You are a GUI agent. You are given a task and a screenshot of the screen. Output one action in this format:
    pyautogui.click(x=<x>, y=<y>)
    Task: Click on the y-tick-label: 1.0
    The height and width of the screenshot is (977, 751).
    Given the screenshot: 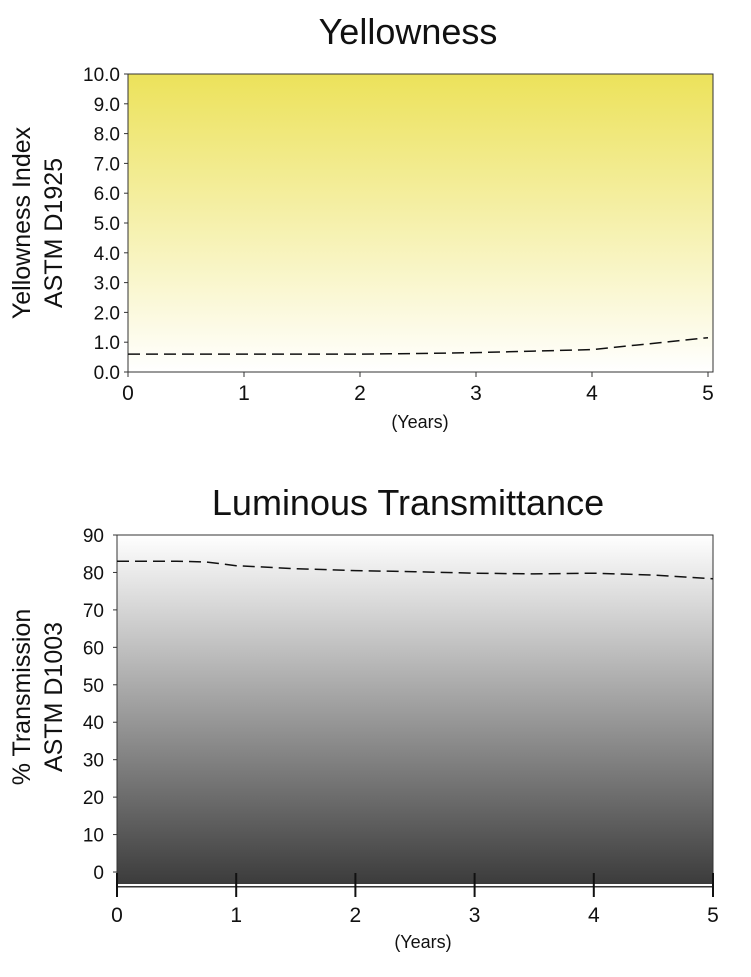 What is the action you would take?
    pyautogui.click(x=107, y=343)
    